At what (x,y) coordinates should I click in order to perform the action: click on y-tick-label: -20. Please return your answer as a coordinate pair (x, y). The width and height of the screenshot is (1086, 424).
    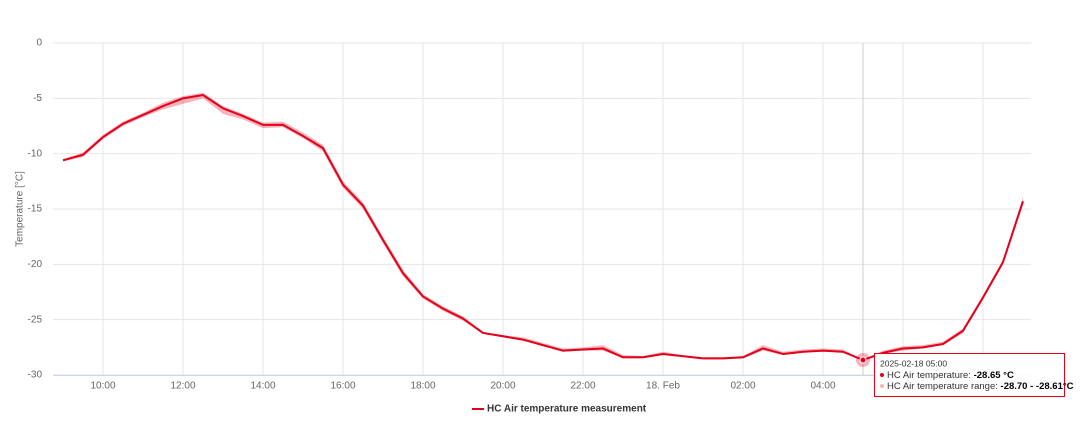
    Looking at the image, I should click on (35, 264).